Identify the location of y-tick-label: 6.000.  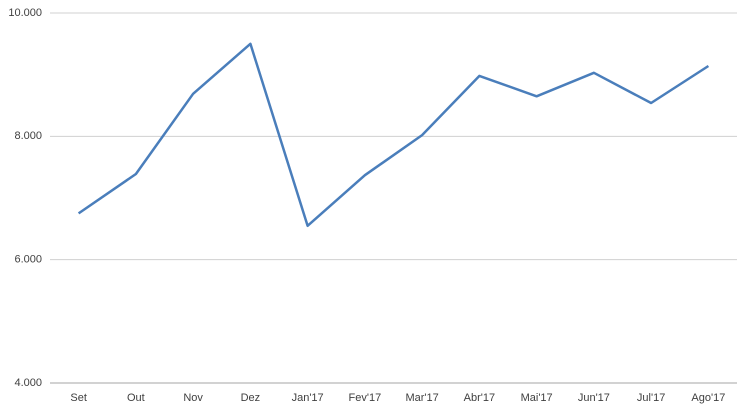
(28, 260).